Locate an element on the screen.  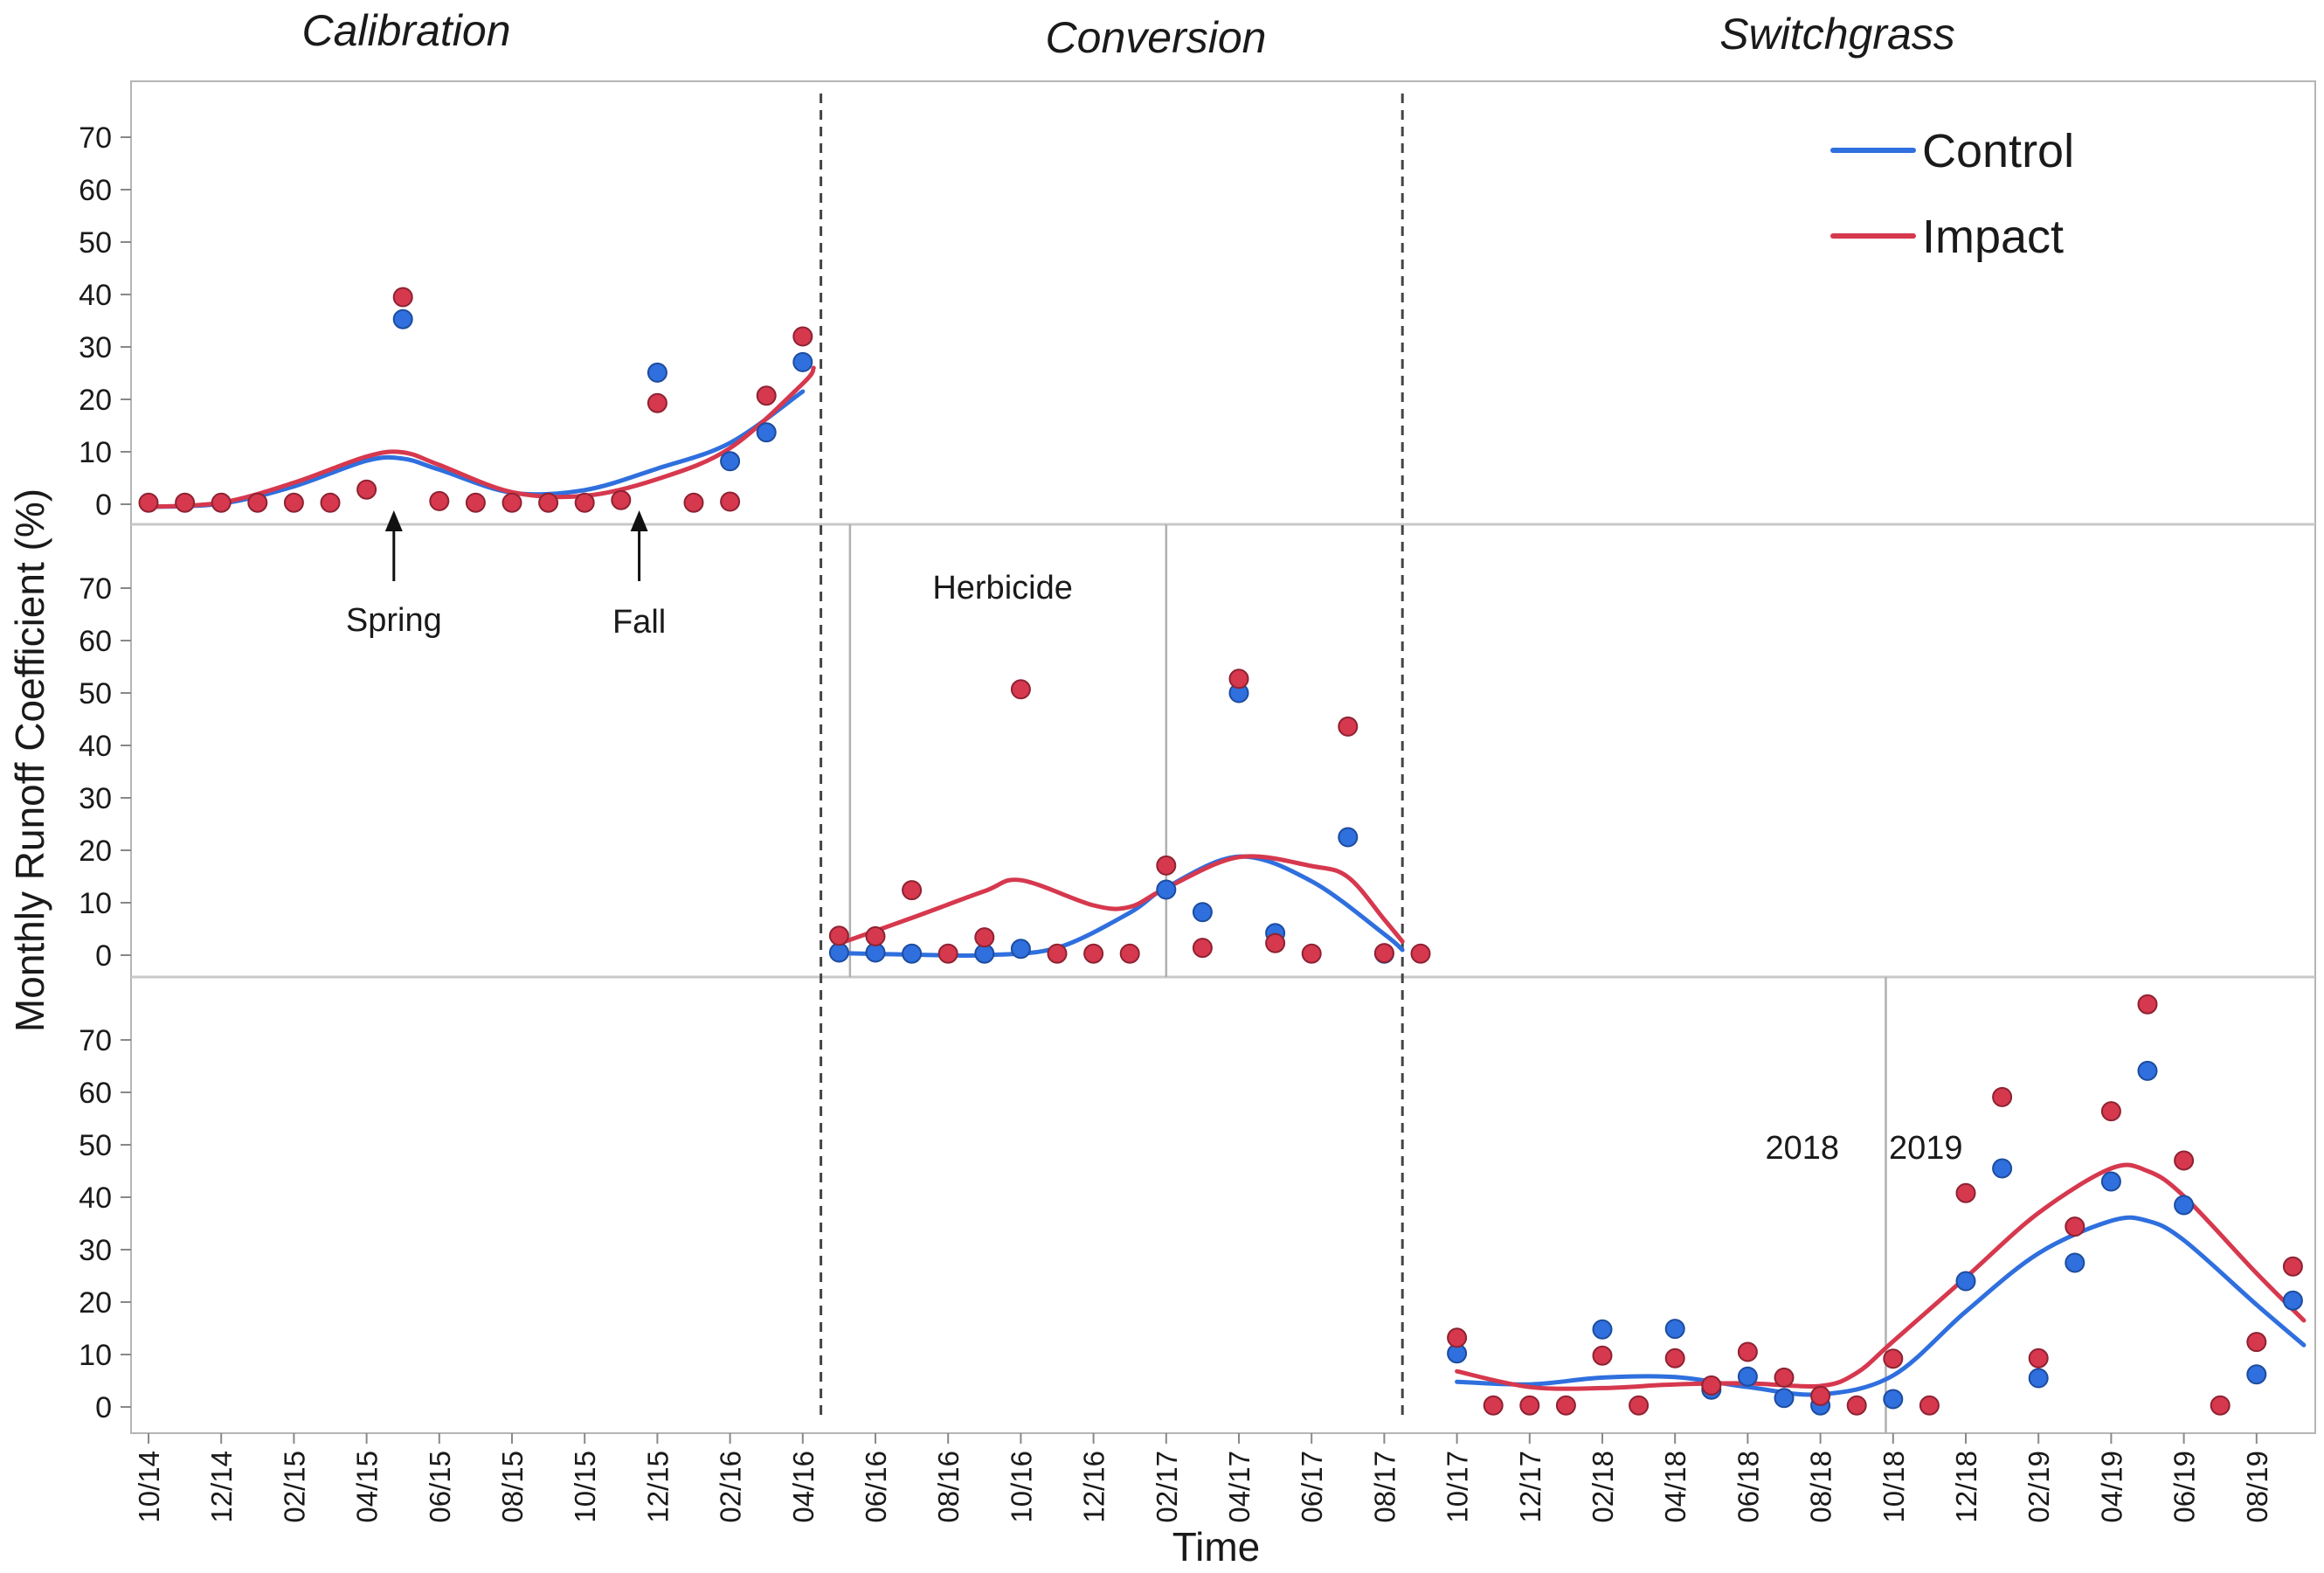
y-axis-title: Monthly Runoff Coefficient (%) is located at coordinates (29, 761).